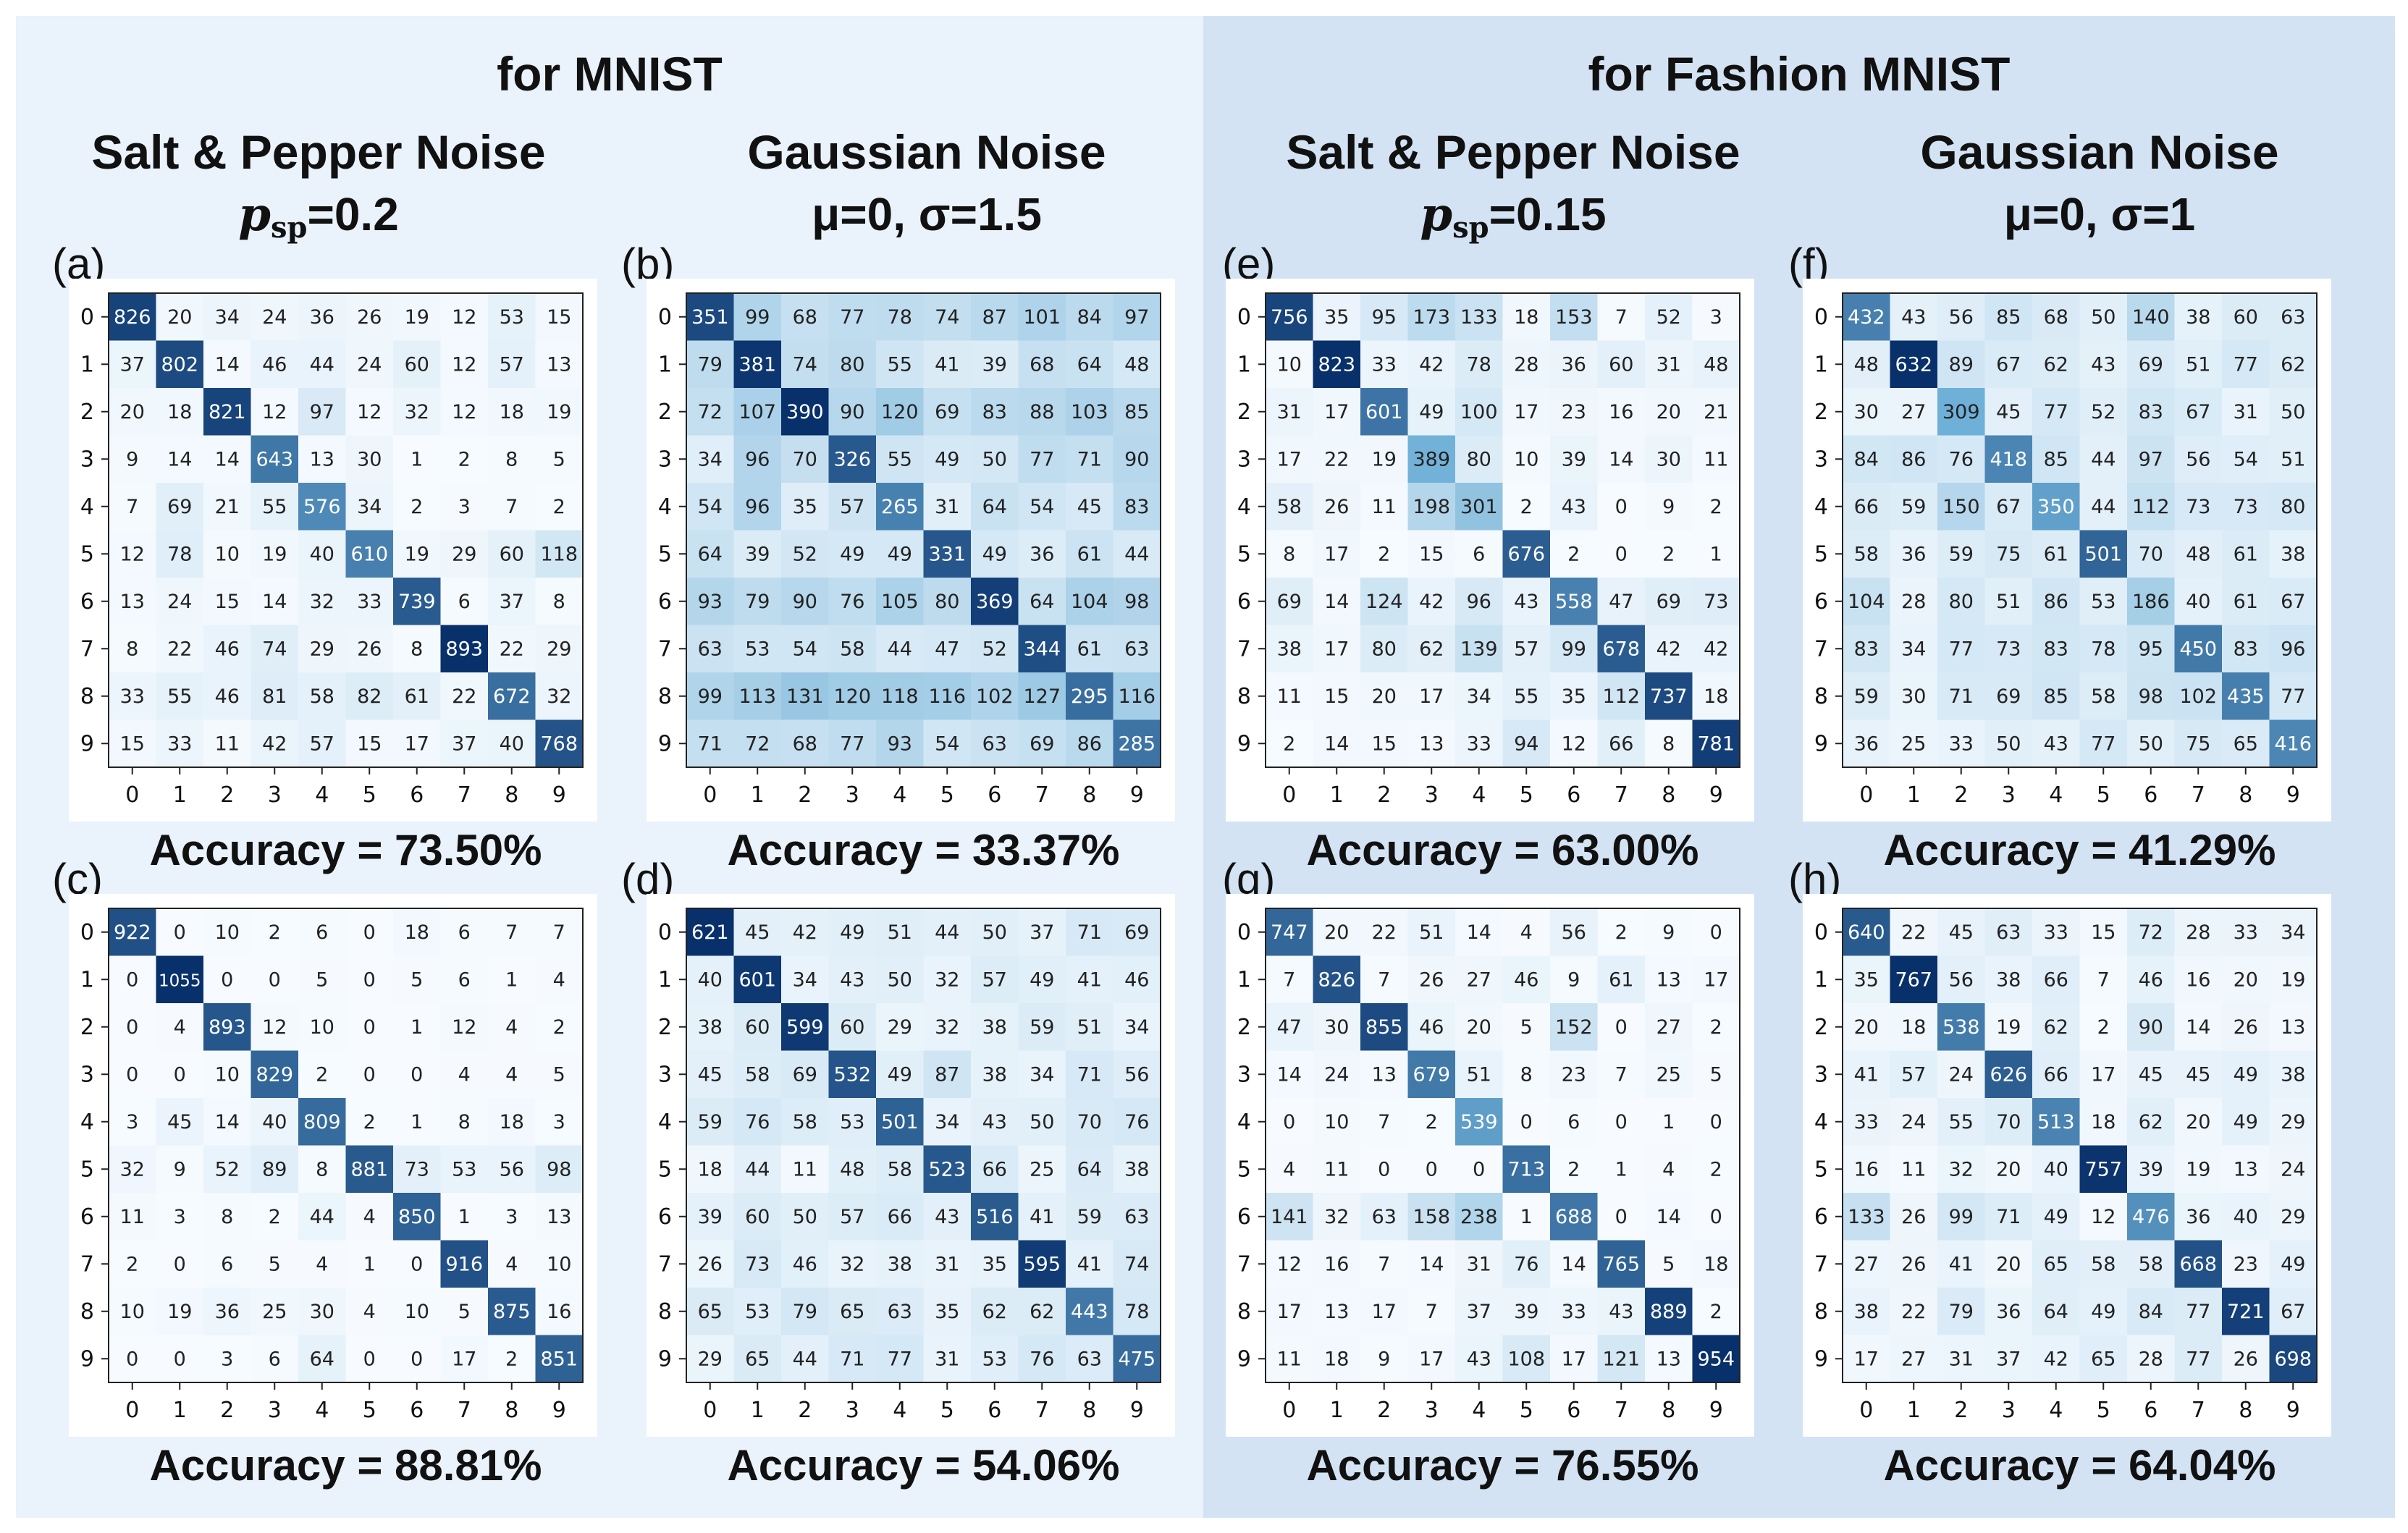  Describe the element at coordinates (1668, 743) in the screenshot. I see `cell-value-label: 8` at that location.